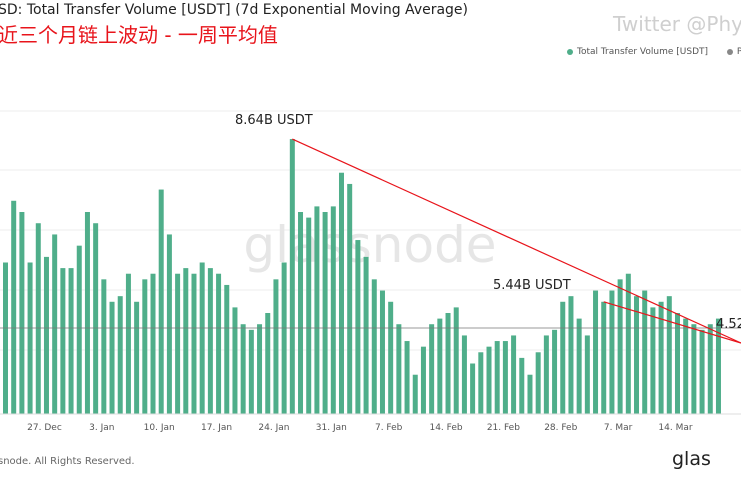  What do you see at coordinates (728, 324) in the screenshot?
I see `annotation-label: 4.52` at bounding box center [728, 324].